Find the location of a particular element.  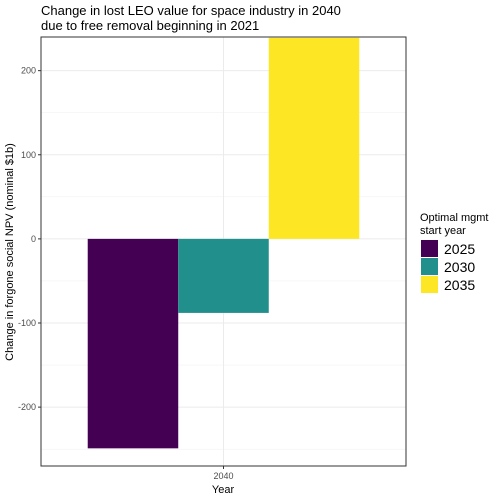

y-tick-label: 200 is located at coordinates (28, 71).